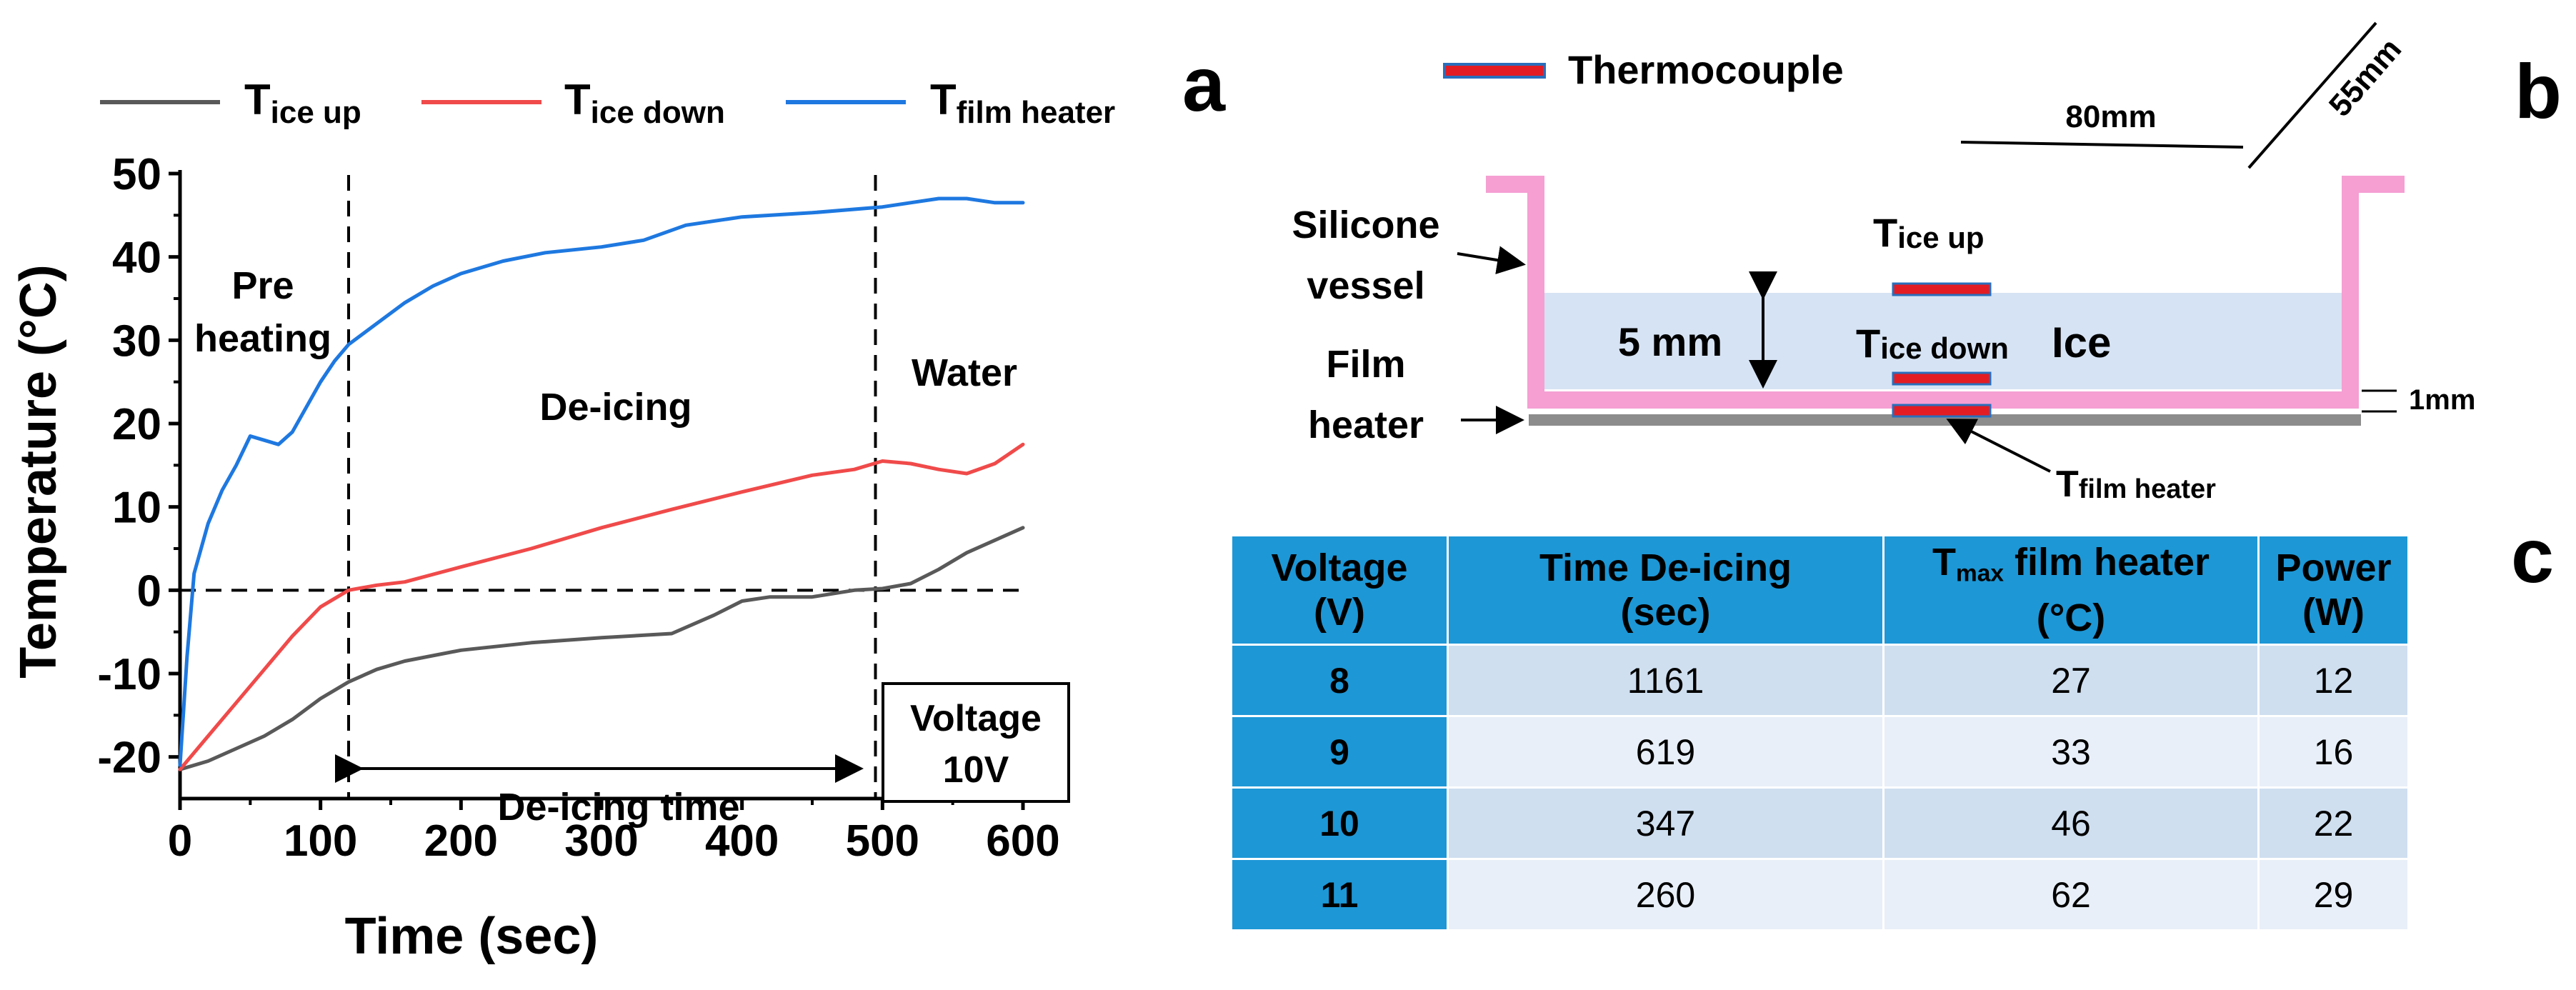  I want to click on film-thermocouple-arrow, so click(1998, 446).